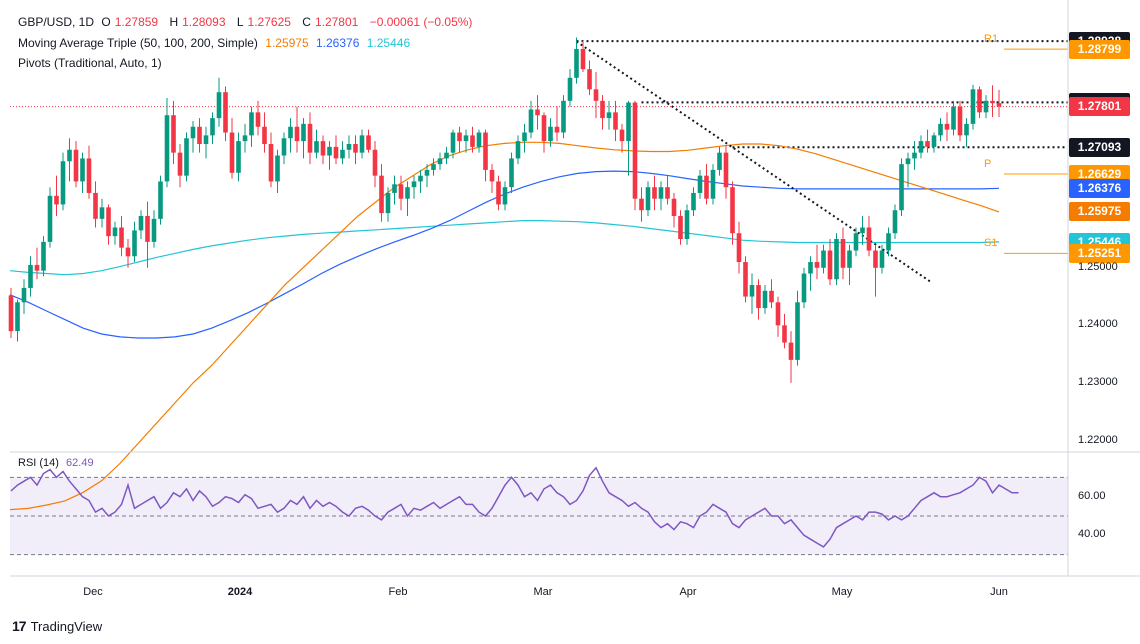 The height and width of the screenshot is (644, 1140). I want to click on ma100-value: 1.26376, so click(338, 43).